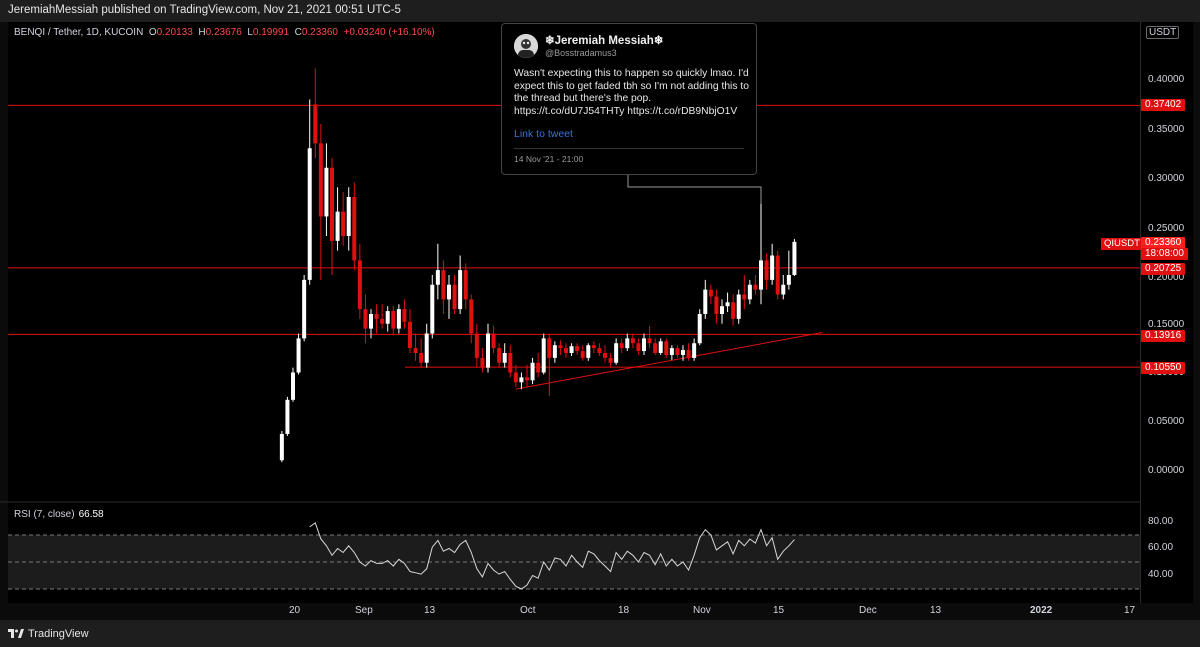 Image resolution: width=1200 pixels, height=647 pixels. I want to click on time-tick: 20, so click(295, 610).